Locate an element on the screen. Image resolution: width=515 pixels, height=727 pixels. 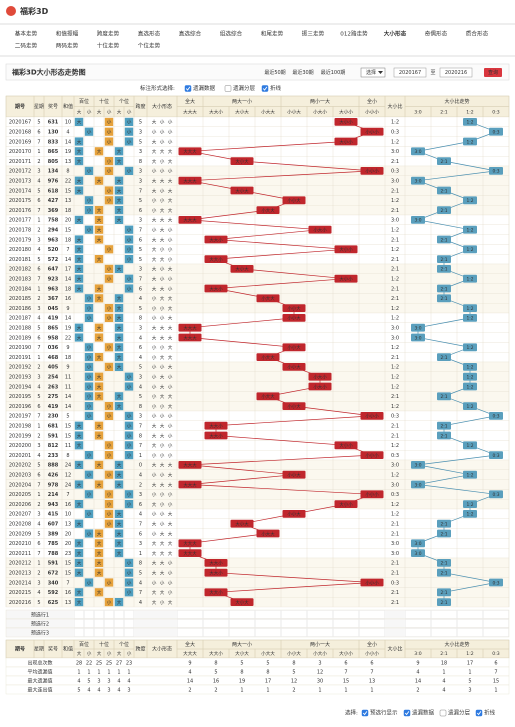
nav-link: 和尾走势 is located at coordinates (272, 34).